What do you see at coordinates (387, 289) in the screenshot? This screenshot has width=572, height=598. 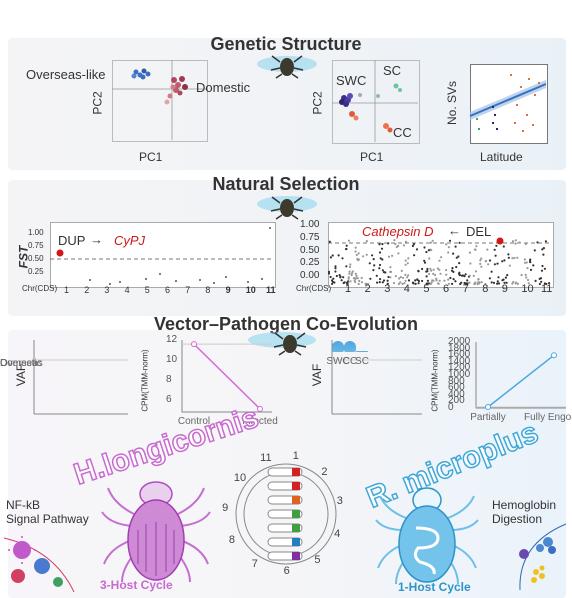 I see `fst-right-xtick: 3` at bounding box center [387, 289].